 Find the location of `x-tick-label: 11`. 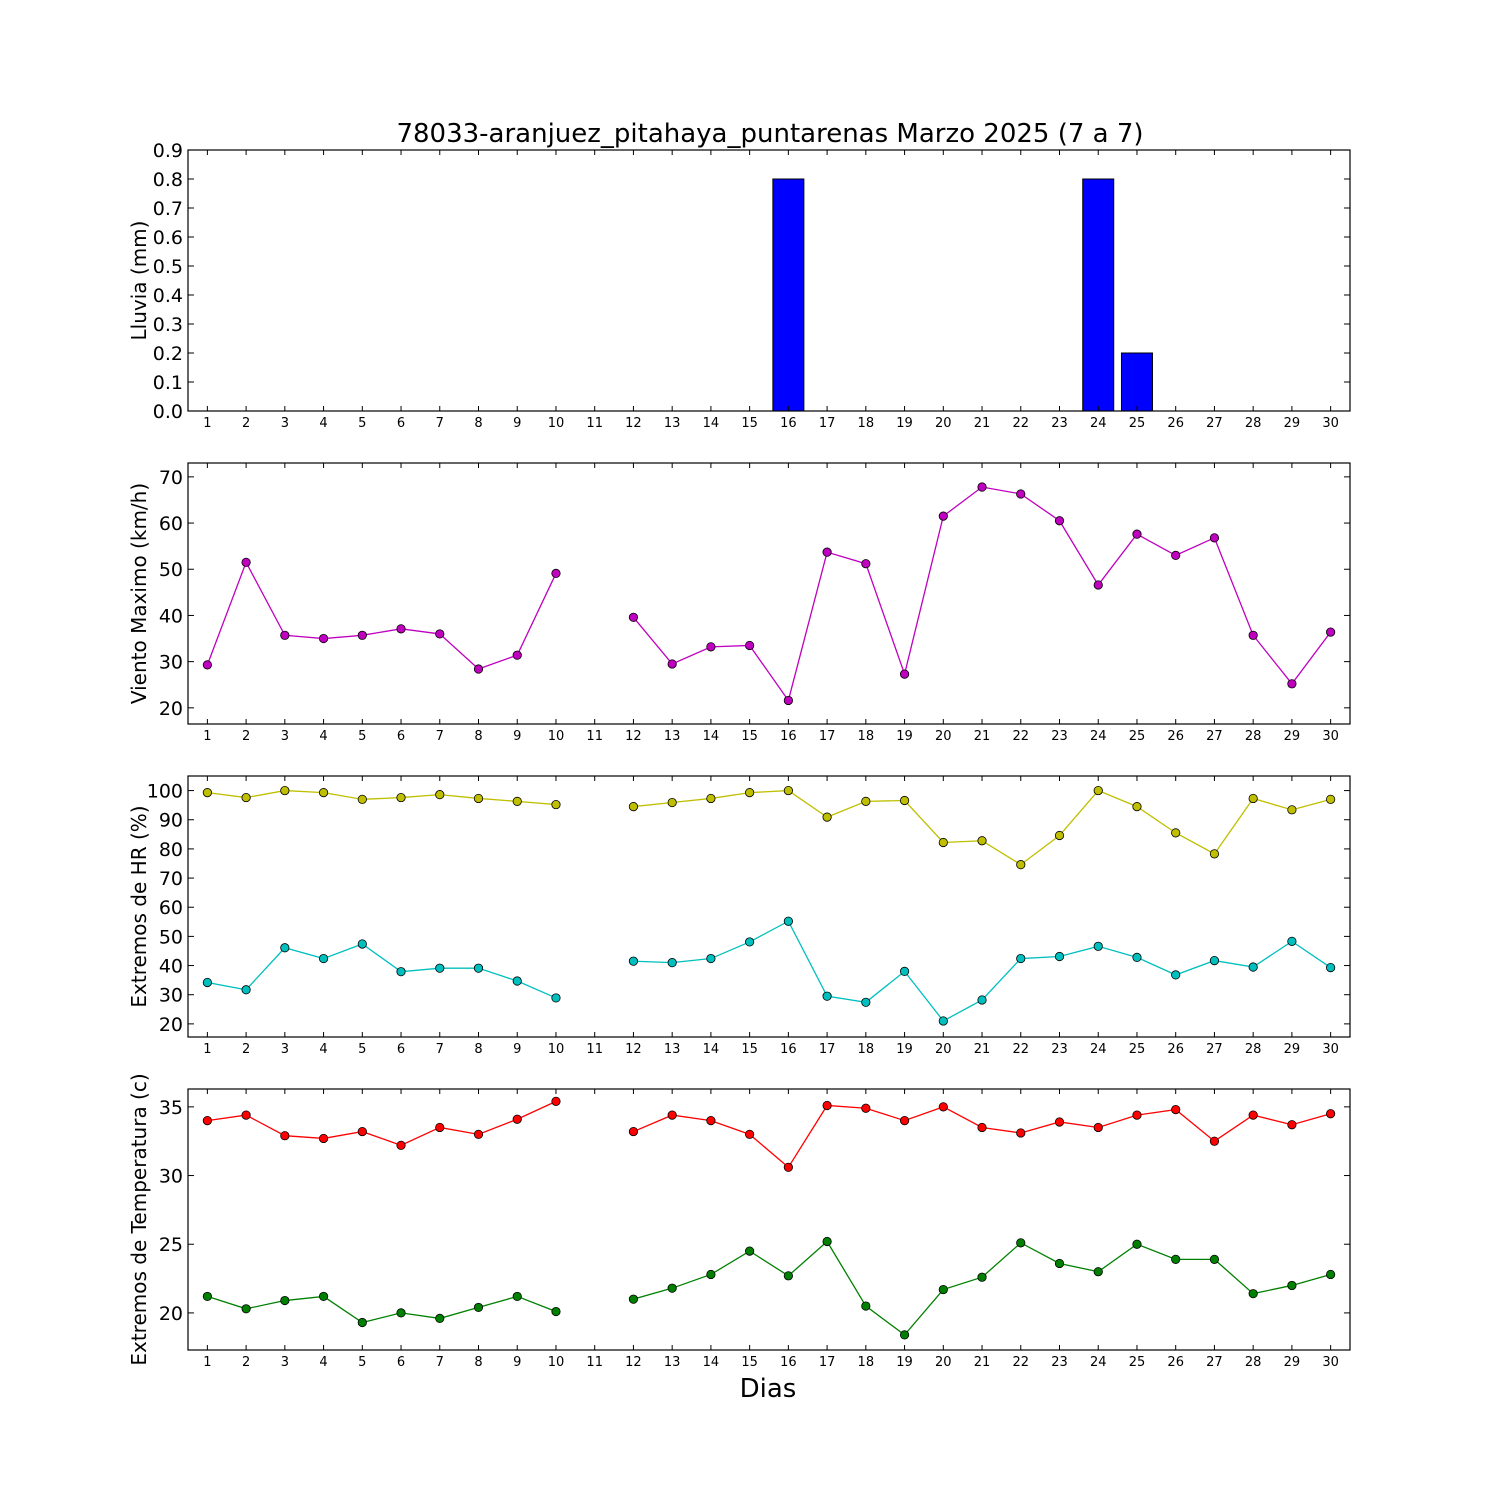

x-tick-label: 11 is located at coordinates (594, 423).